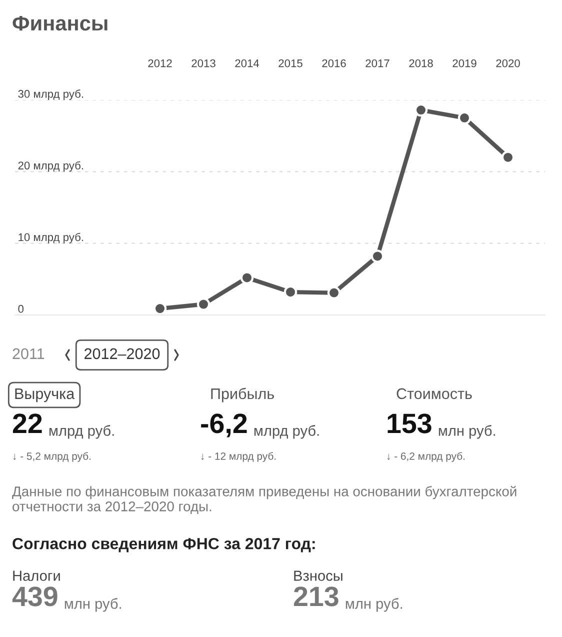 This screenshot has width=562, height=637. Describe the element at coordinates (318, 575) in the screenshot. I see `text: Взносы` at that location.